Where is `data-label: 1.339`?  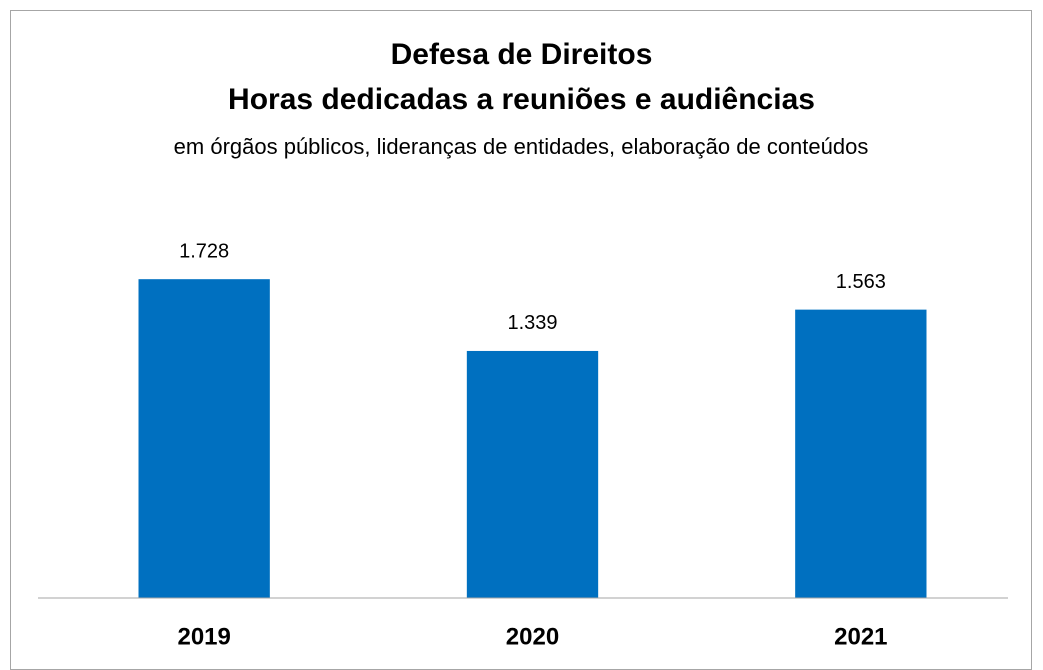 data-label: 1.339 is located at coordinates (532, 323).